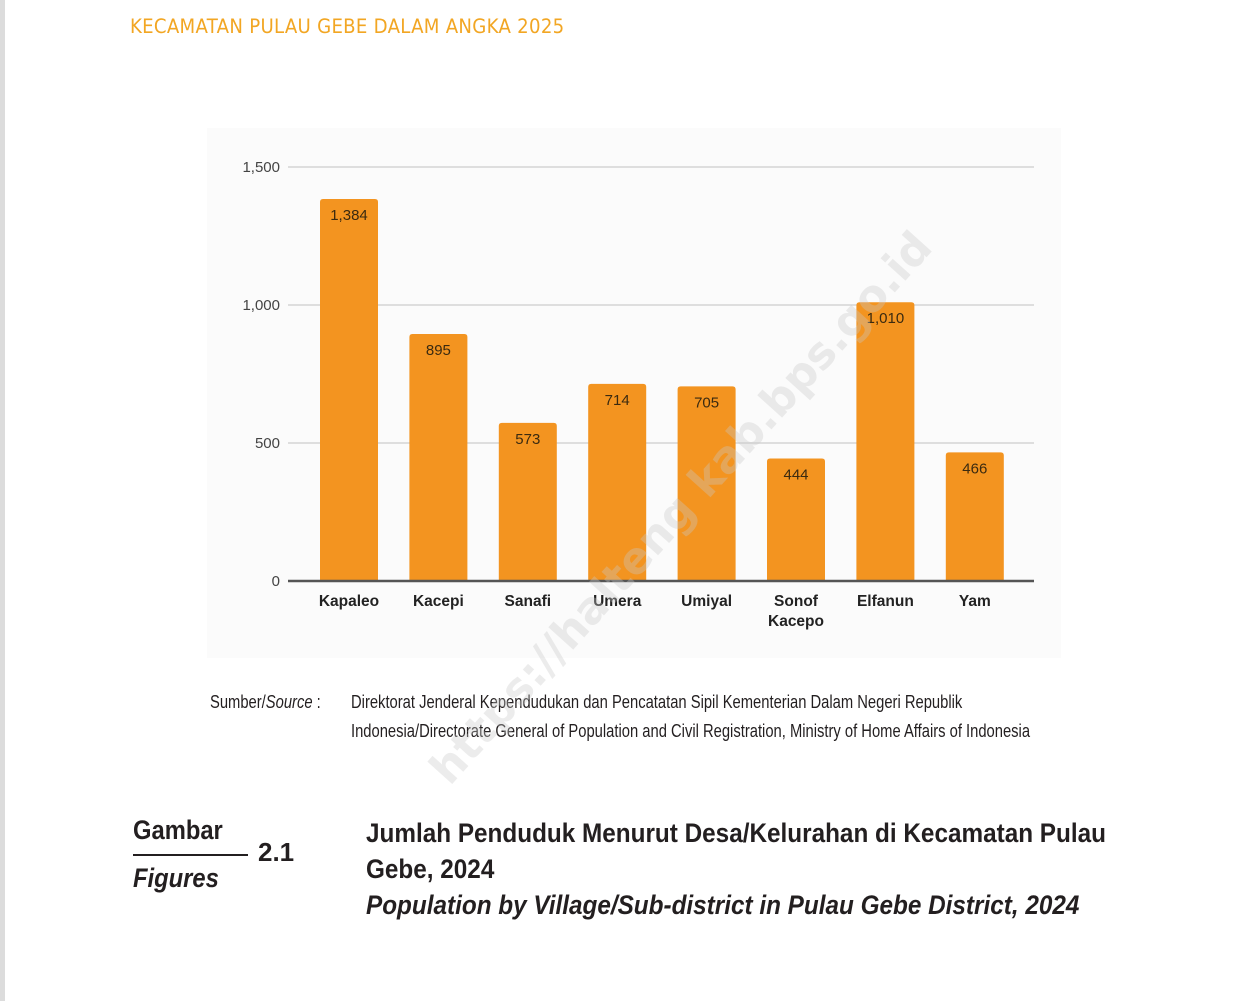  Describe the element at coordinates (706, 402) in the screenshot. I see `bar-value-label: 705` at that location.